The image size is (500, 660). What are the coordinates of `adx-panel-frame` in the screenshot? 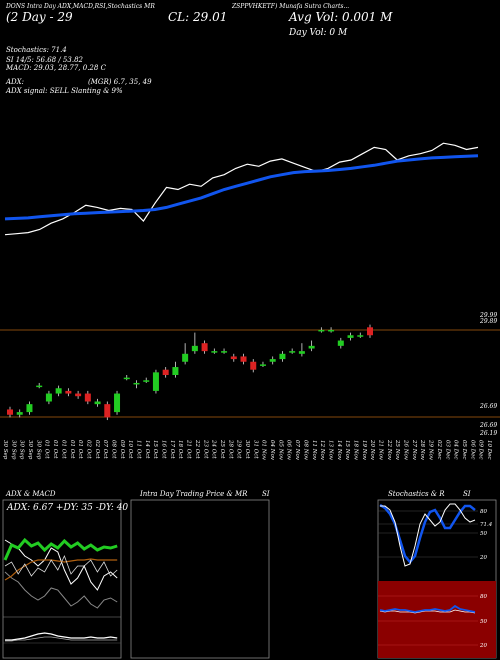 It's located at (62, 579).